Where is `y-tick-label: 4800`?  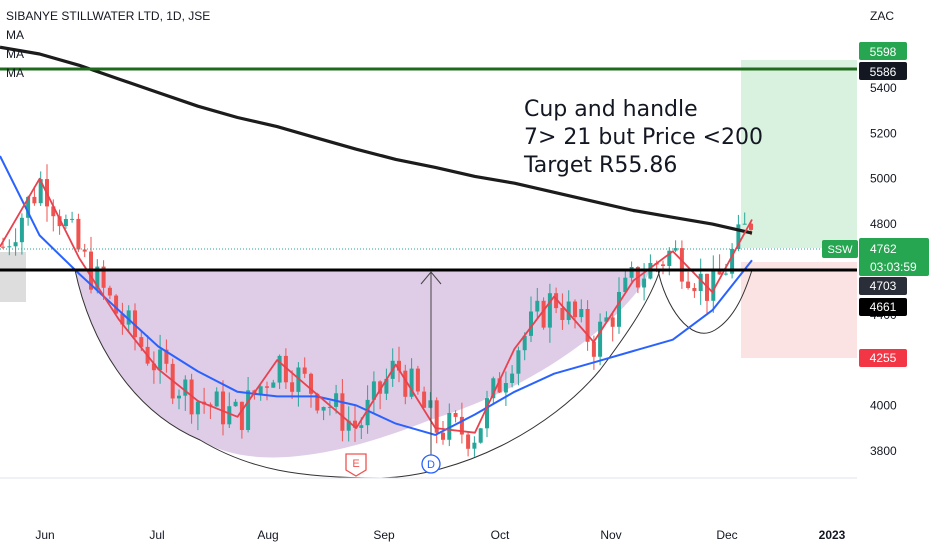 y-tick-label: 4800 is located at coordinates (883, 224).